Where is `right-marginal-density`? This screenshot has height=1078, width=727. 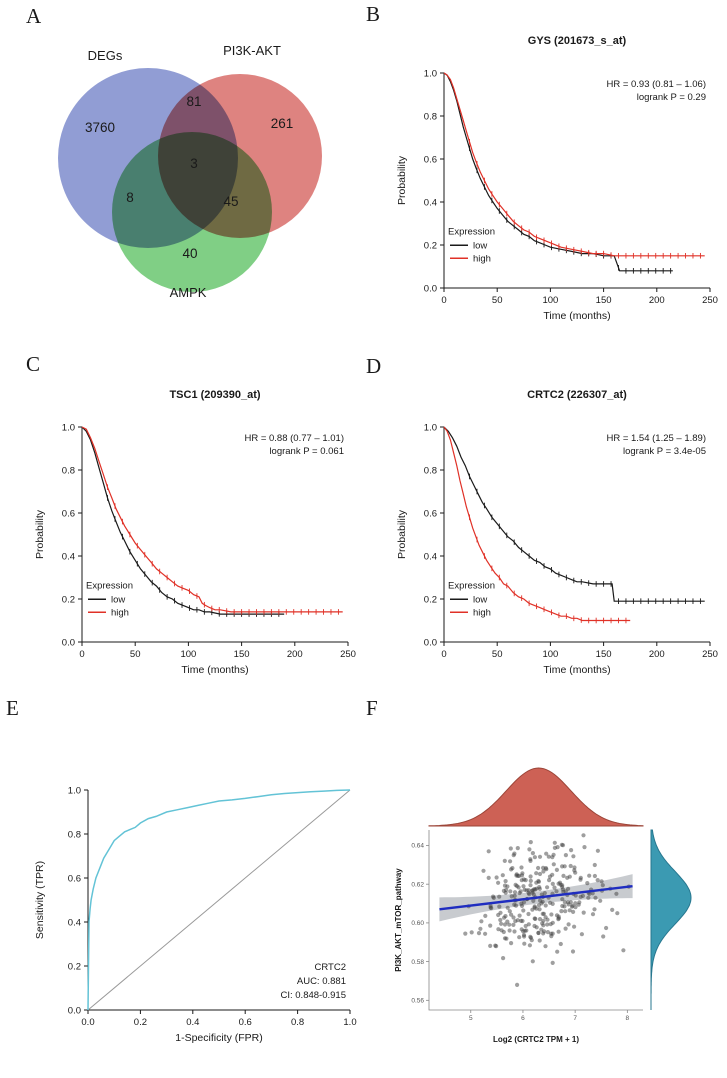
right-marginal-density is located at coordinates (671, 919).